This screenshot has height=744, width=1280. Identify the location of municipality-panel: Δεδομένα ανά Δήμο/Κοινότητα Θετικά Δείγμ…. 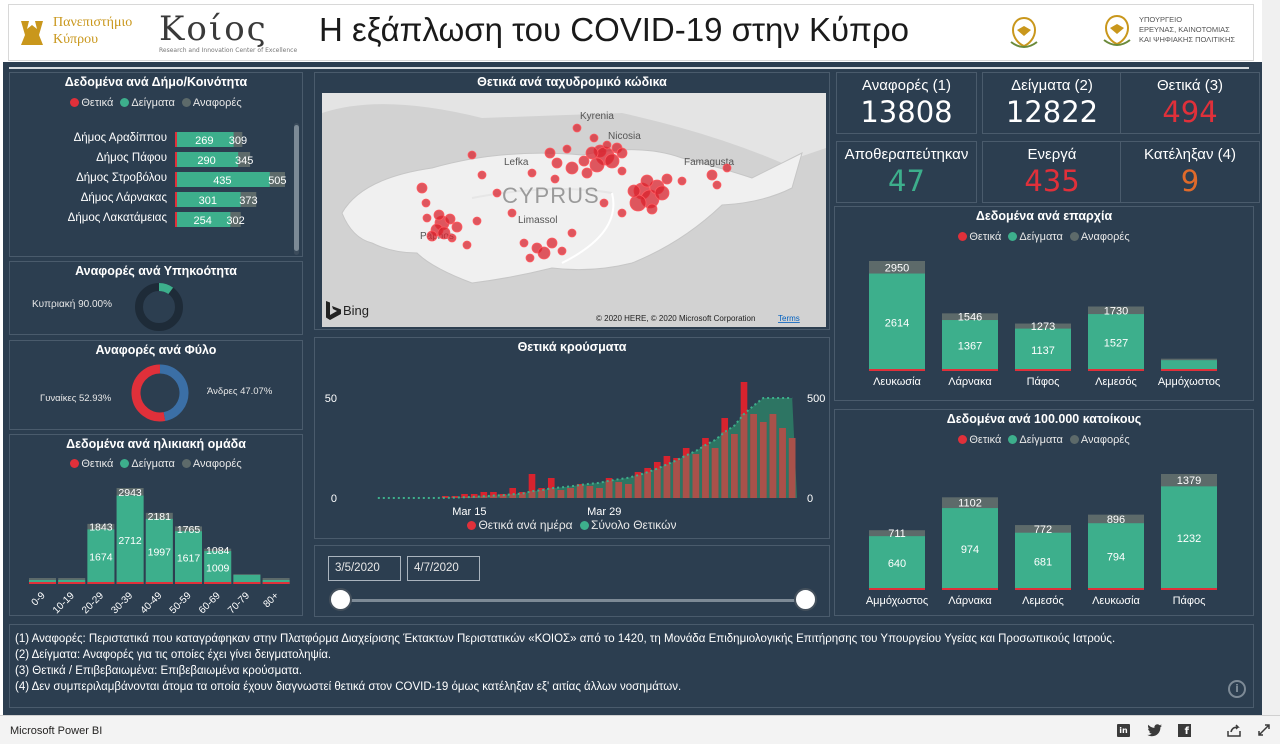
(156, 164).